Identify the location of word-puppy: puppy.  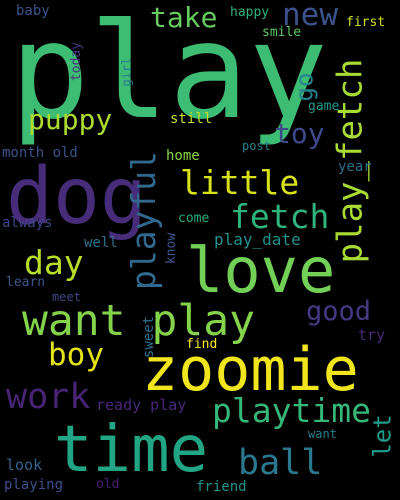
(70, 119).